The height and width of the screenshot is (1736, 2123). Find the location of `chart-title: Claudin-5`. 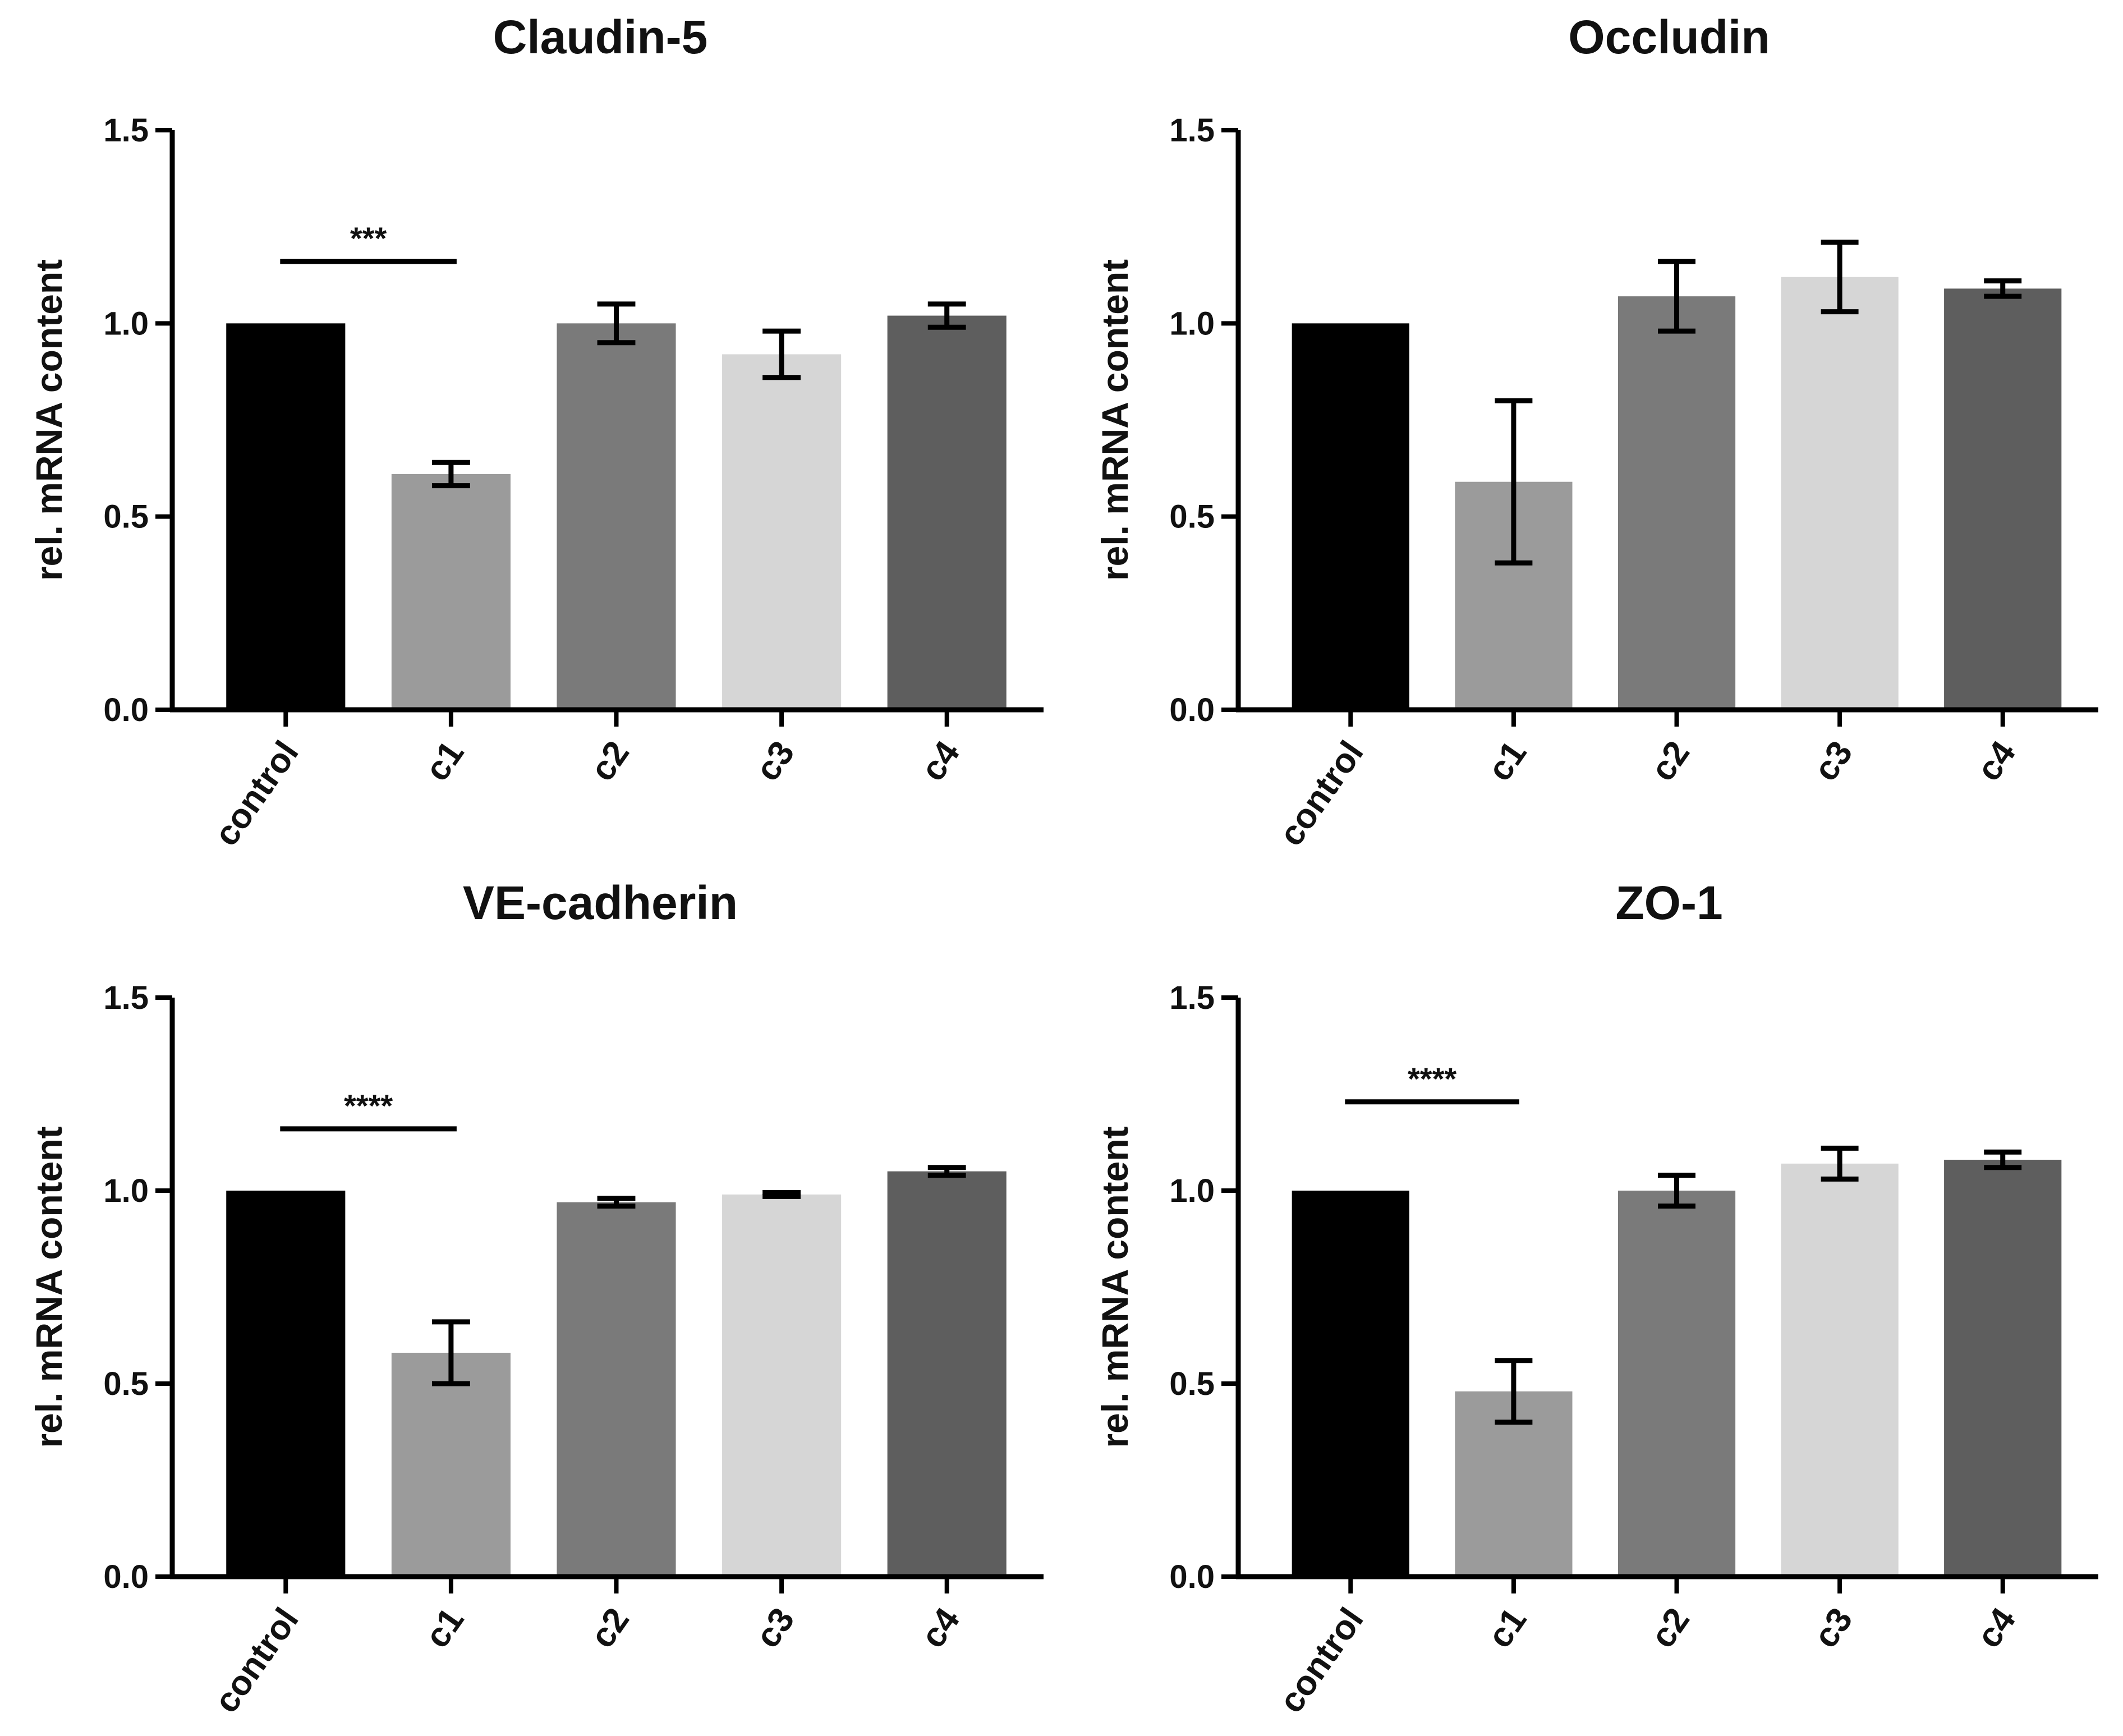

chart-title: Claudin-5 is located at coordinates (600, 37).